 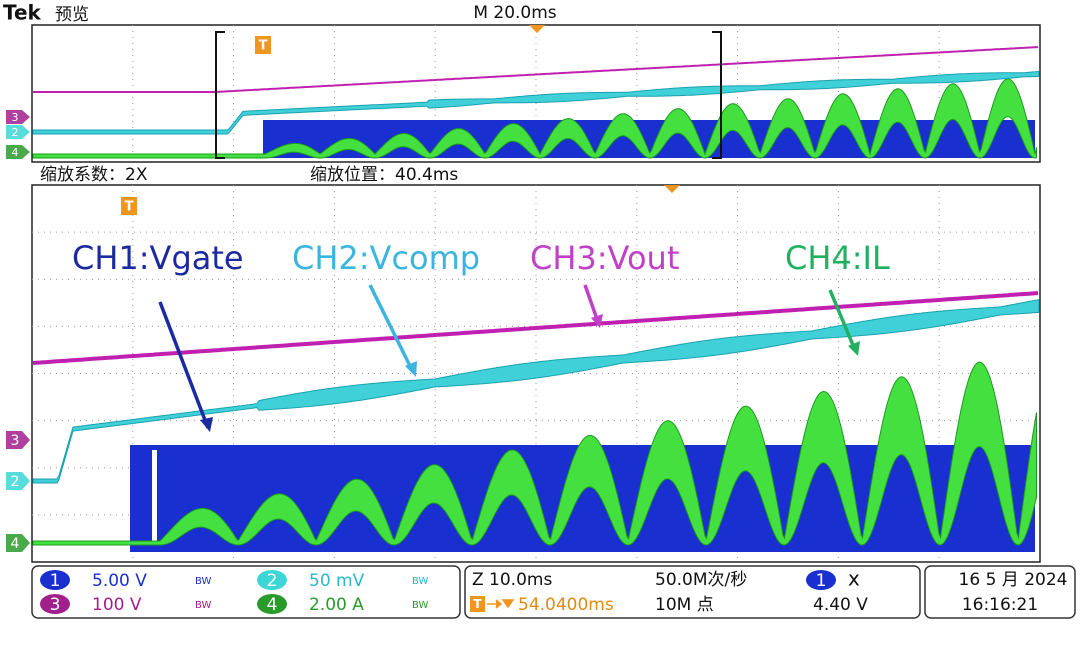 What do you see at coordinates (512, 580) in the screenshot?
I see `zoom-scale: Z 10.0ms` at bounding box center [512, 580].